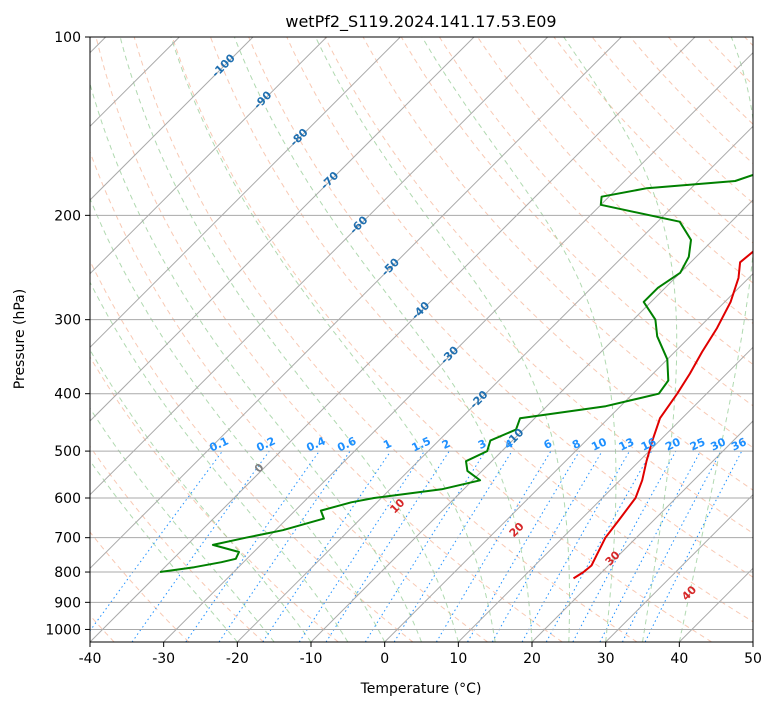 This screenshot has height=708, width=775. Describe the element at coordinates (532, 659) in the screenshot. I see `x-tick-label: 20` at that location.